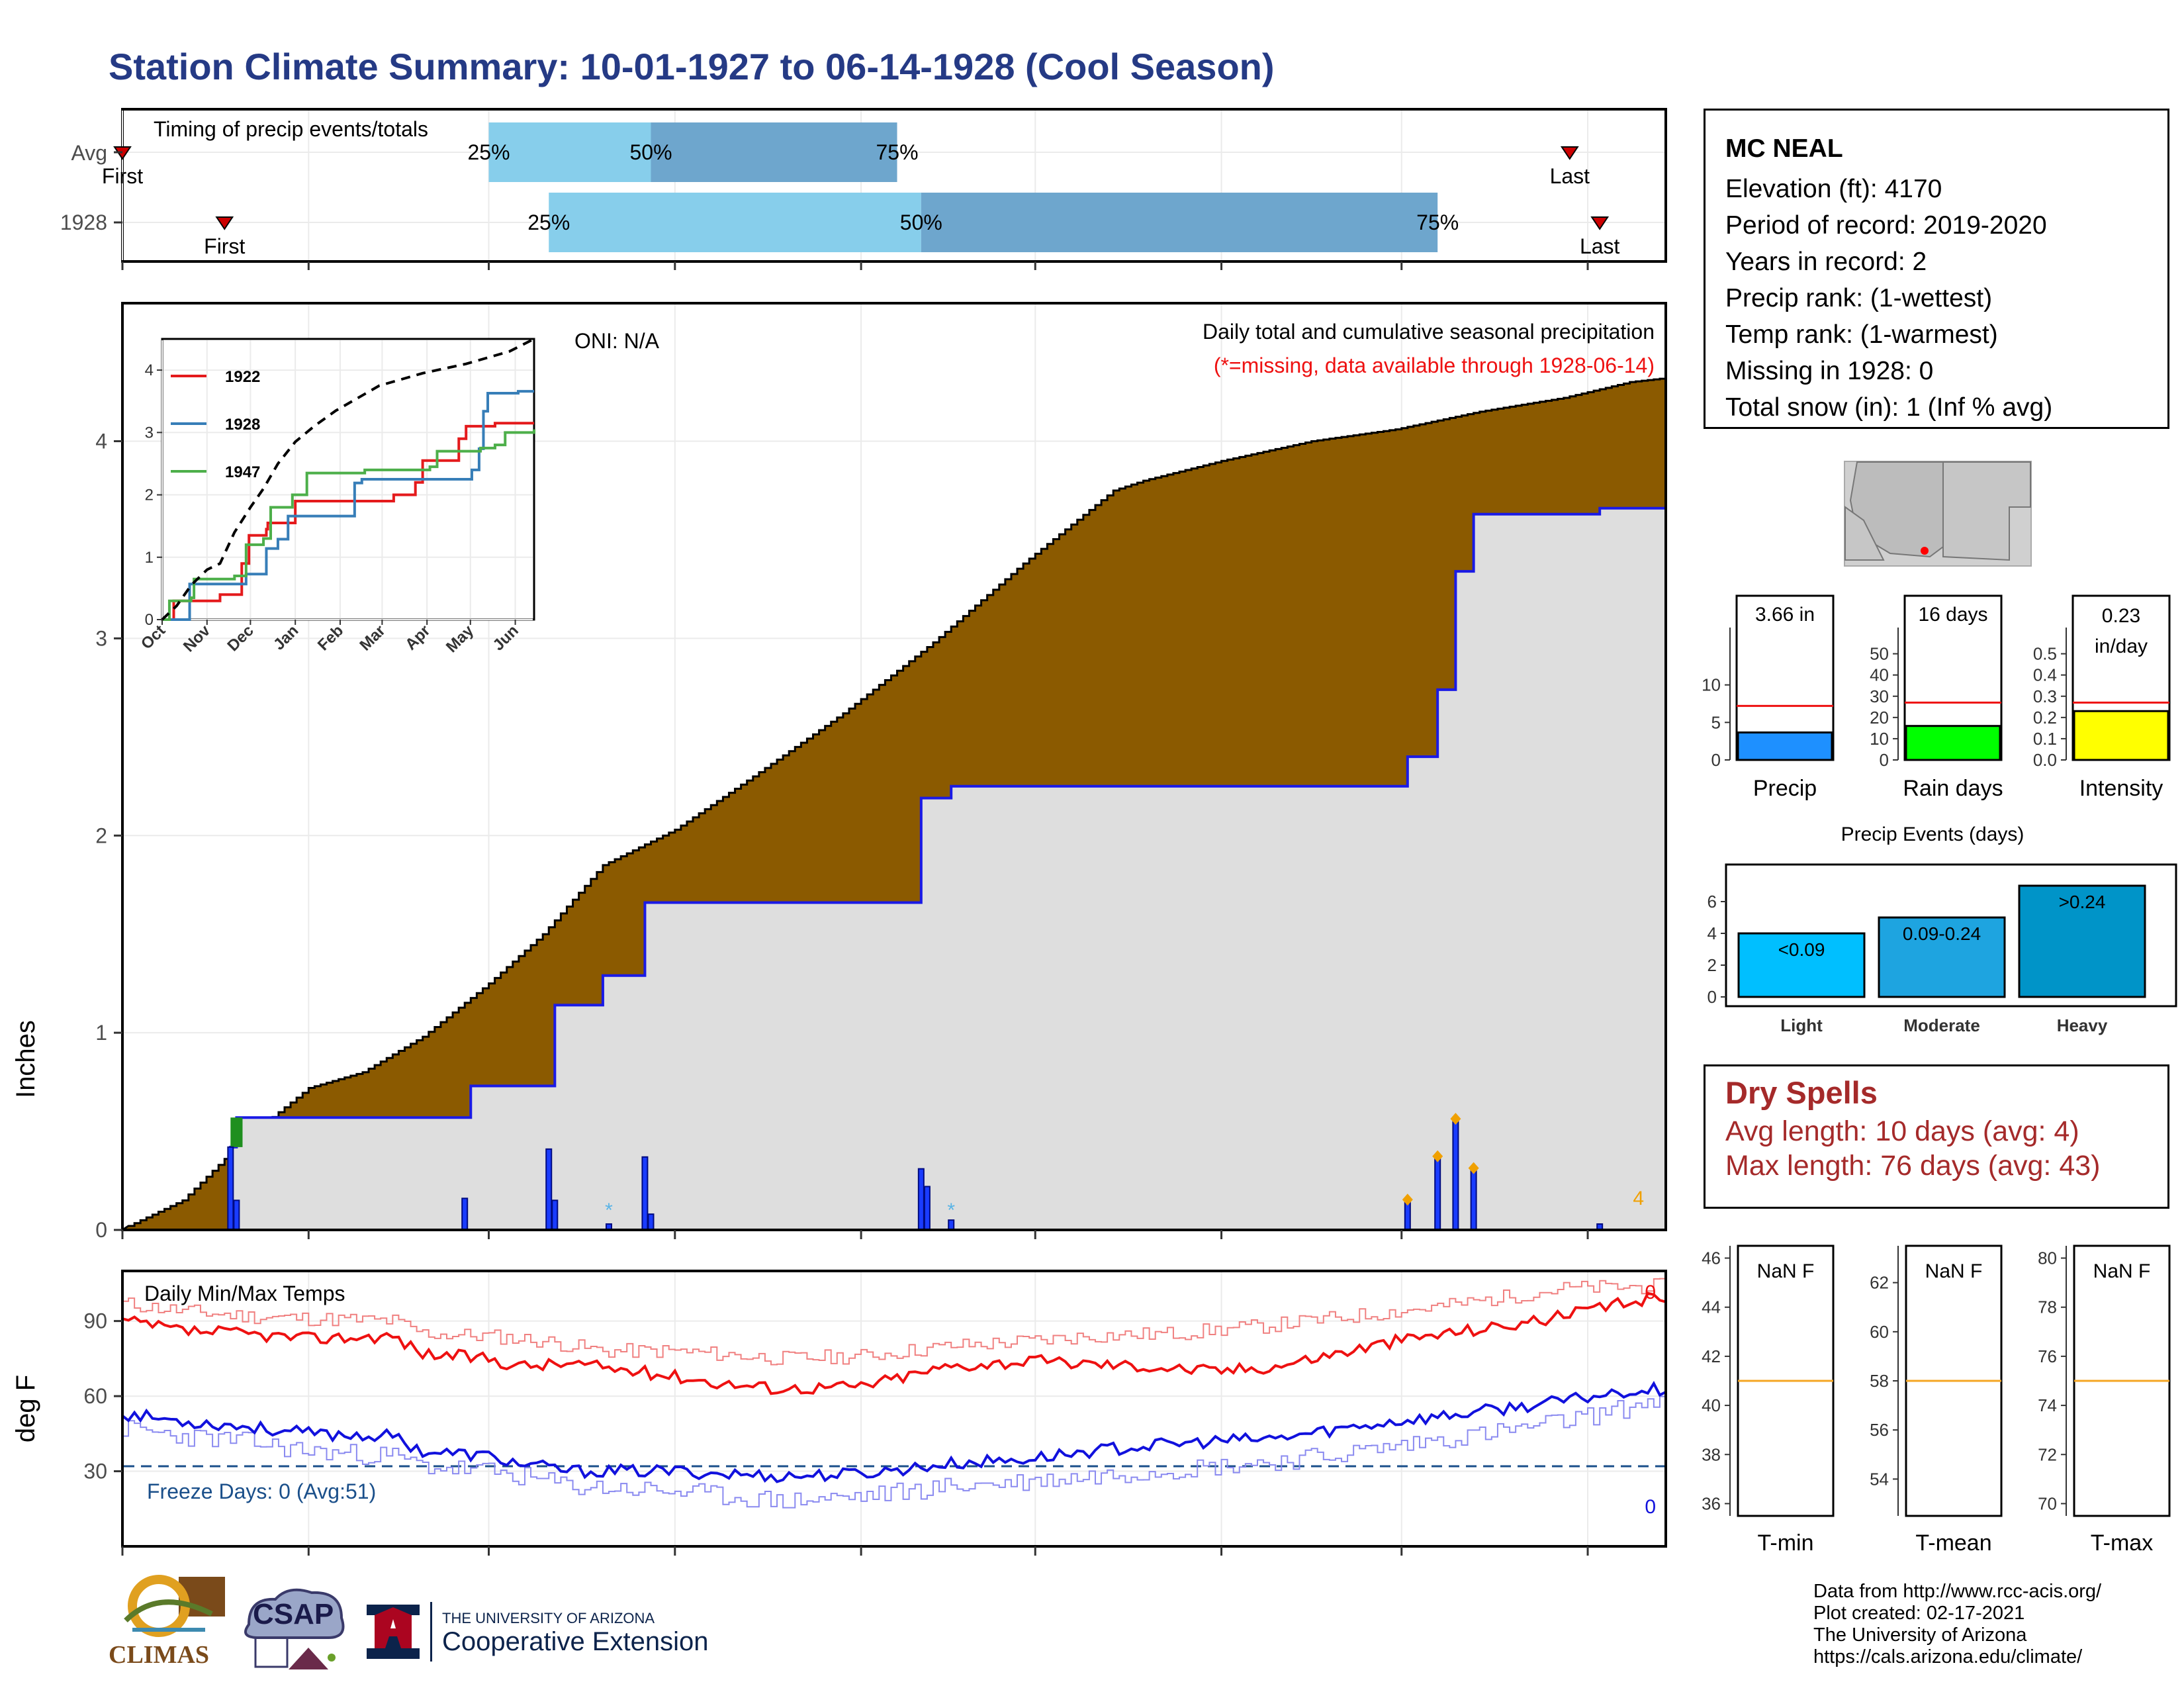 This screenshot has height=1688, width=2184. Describe the element at coordinates (1785, 615) in the screenshot. I see `side-chart-value-label: 3.66 in` at that location.